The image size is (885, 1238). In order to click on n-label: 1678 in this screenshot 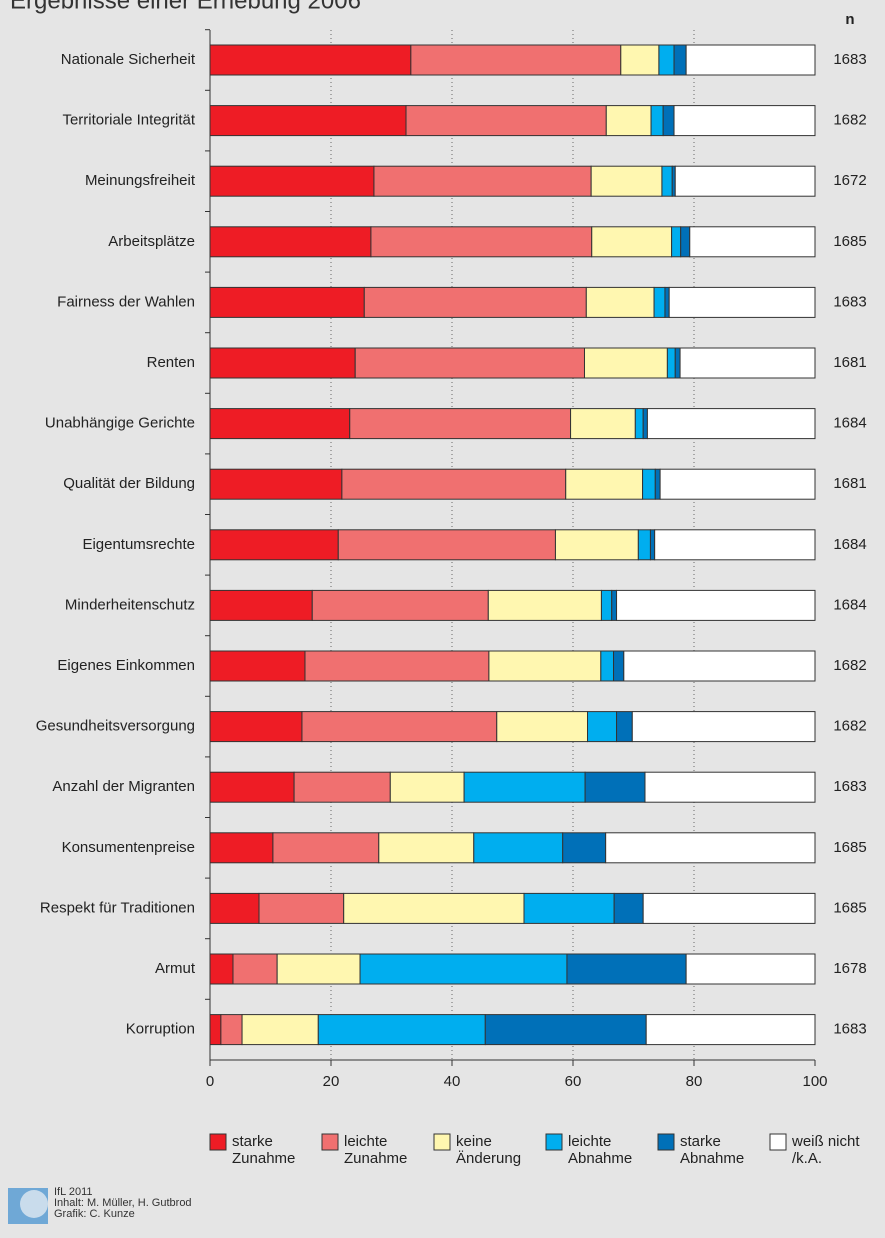, I will do `click(849, 968)`.